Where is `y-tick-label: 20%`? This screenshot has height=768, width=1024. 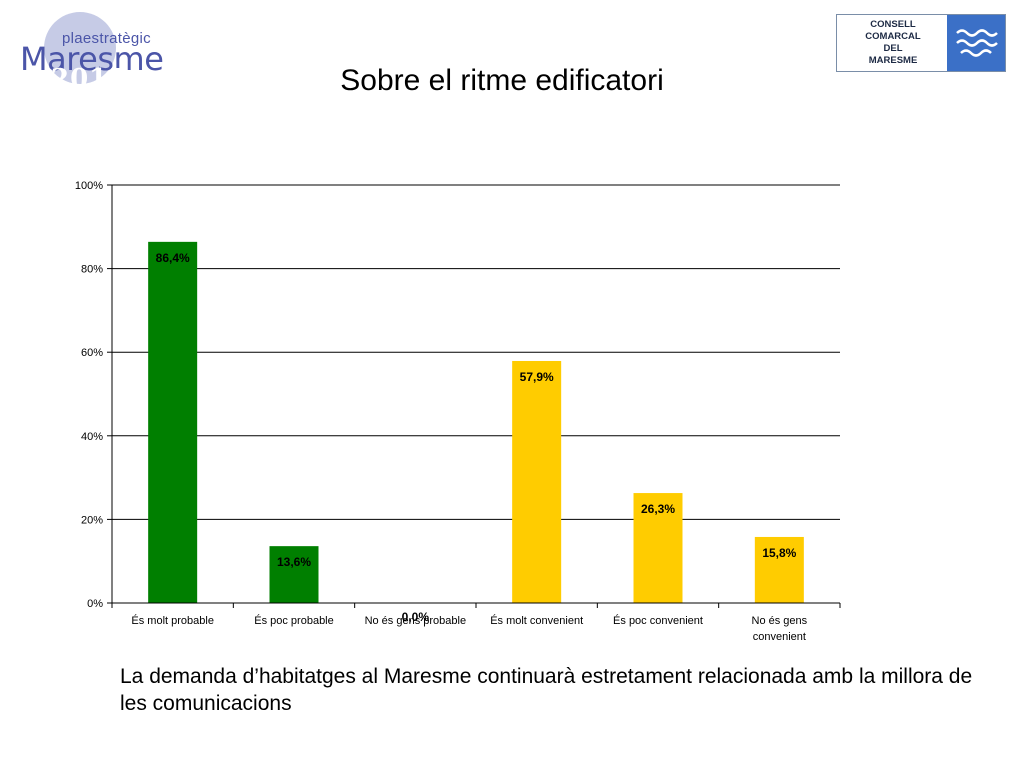
y-tick-label: 20% is located at coordinates (92, 520).